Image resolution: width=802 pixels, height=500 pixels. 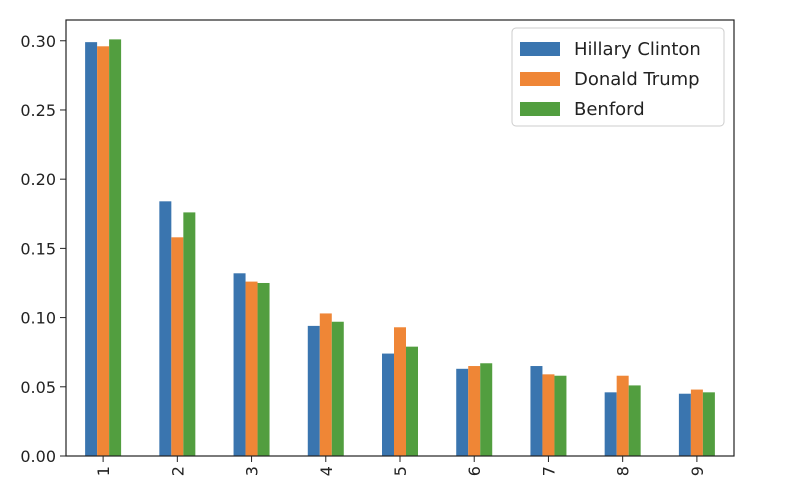 What do you see at coordinates (38, 318) in the screenshot?
I see `y-tick-label: 0.10` at bounding box center [38, 318].